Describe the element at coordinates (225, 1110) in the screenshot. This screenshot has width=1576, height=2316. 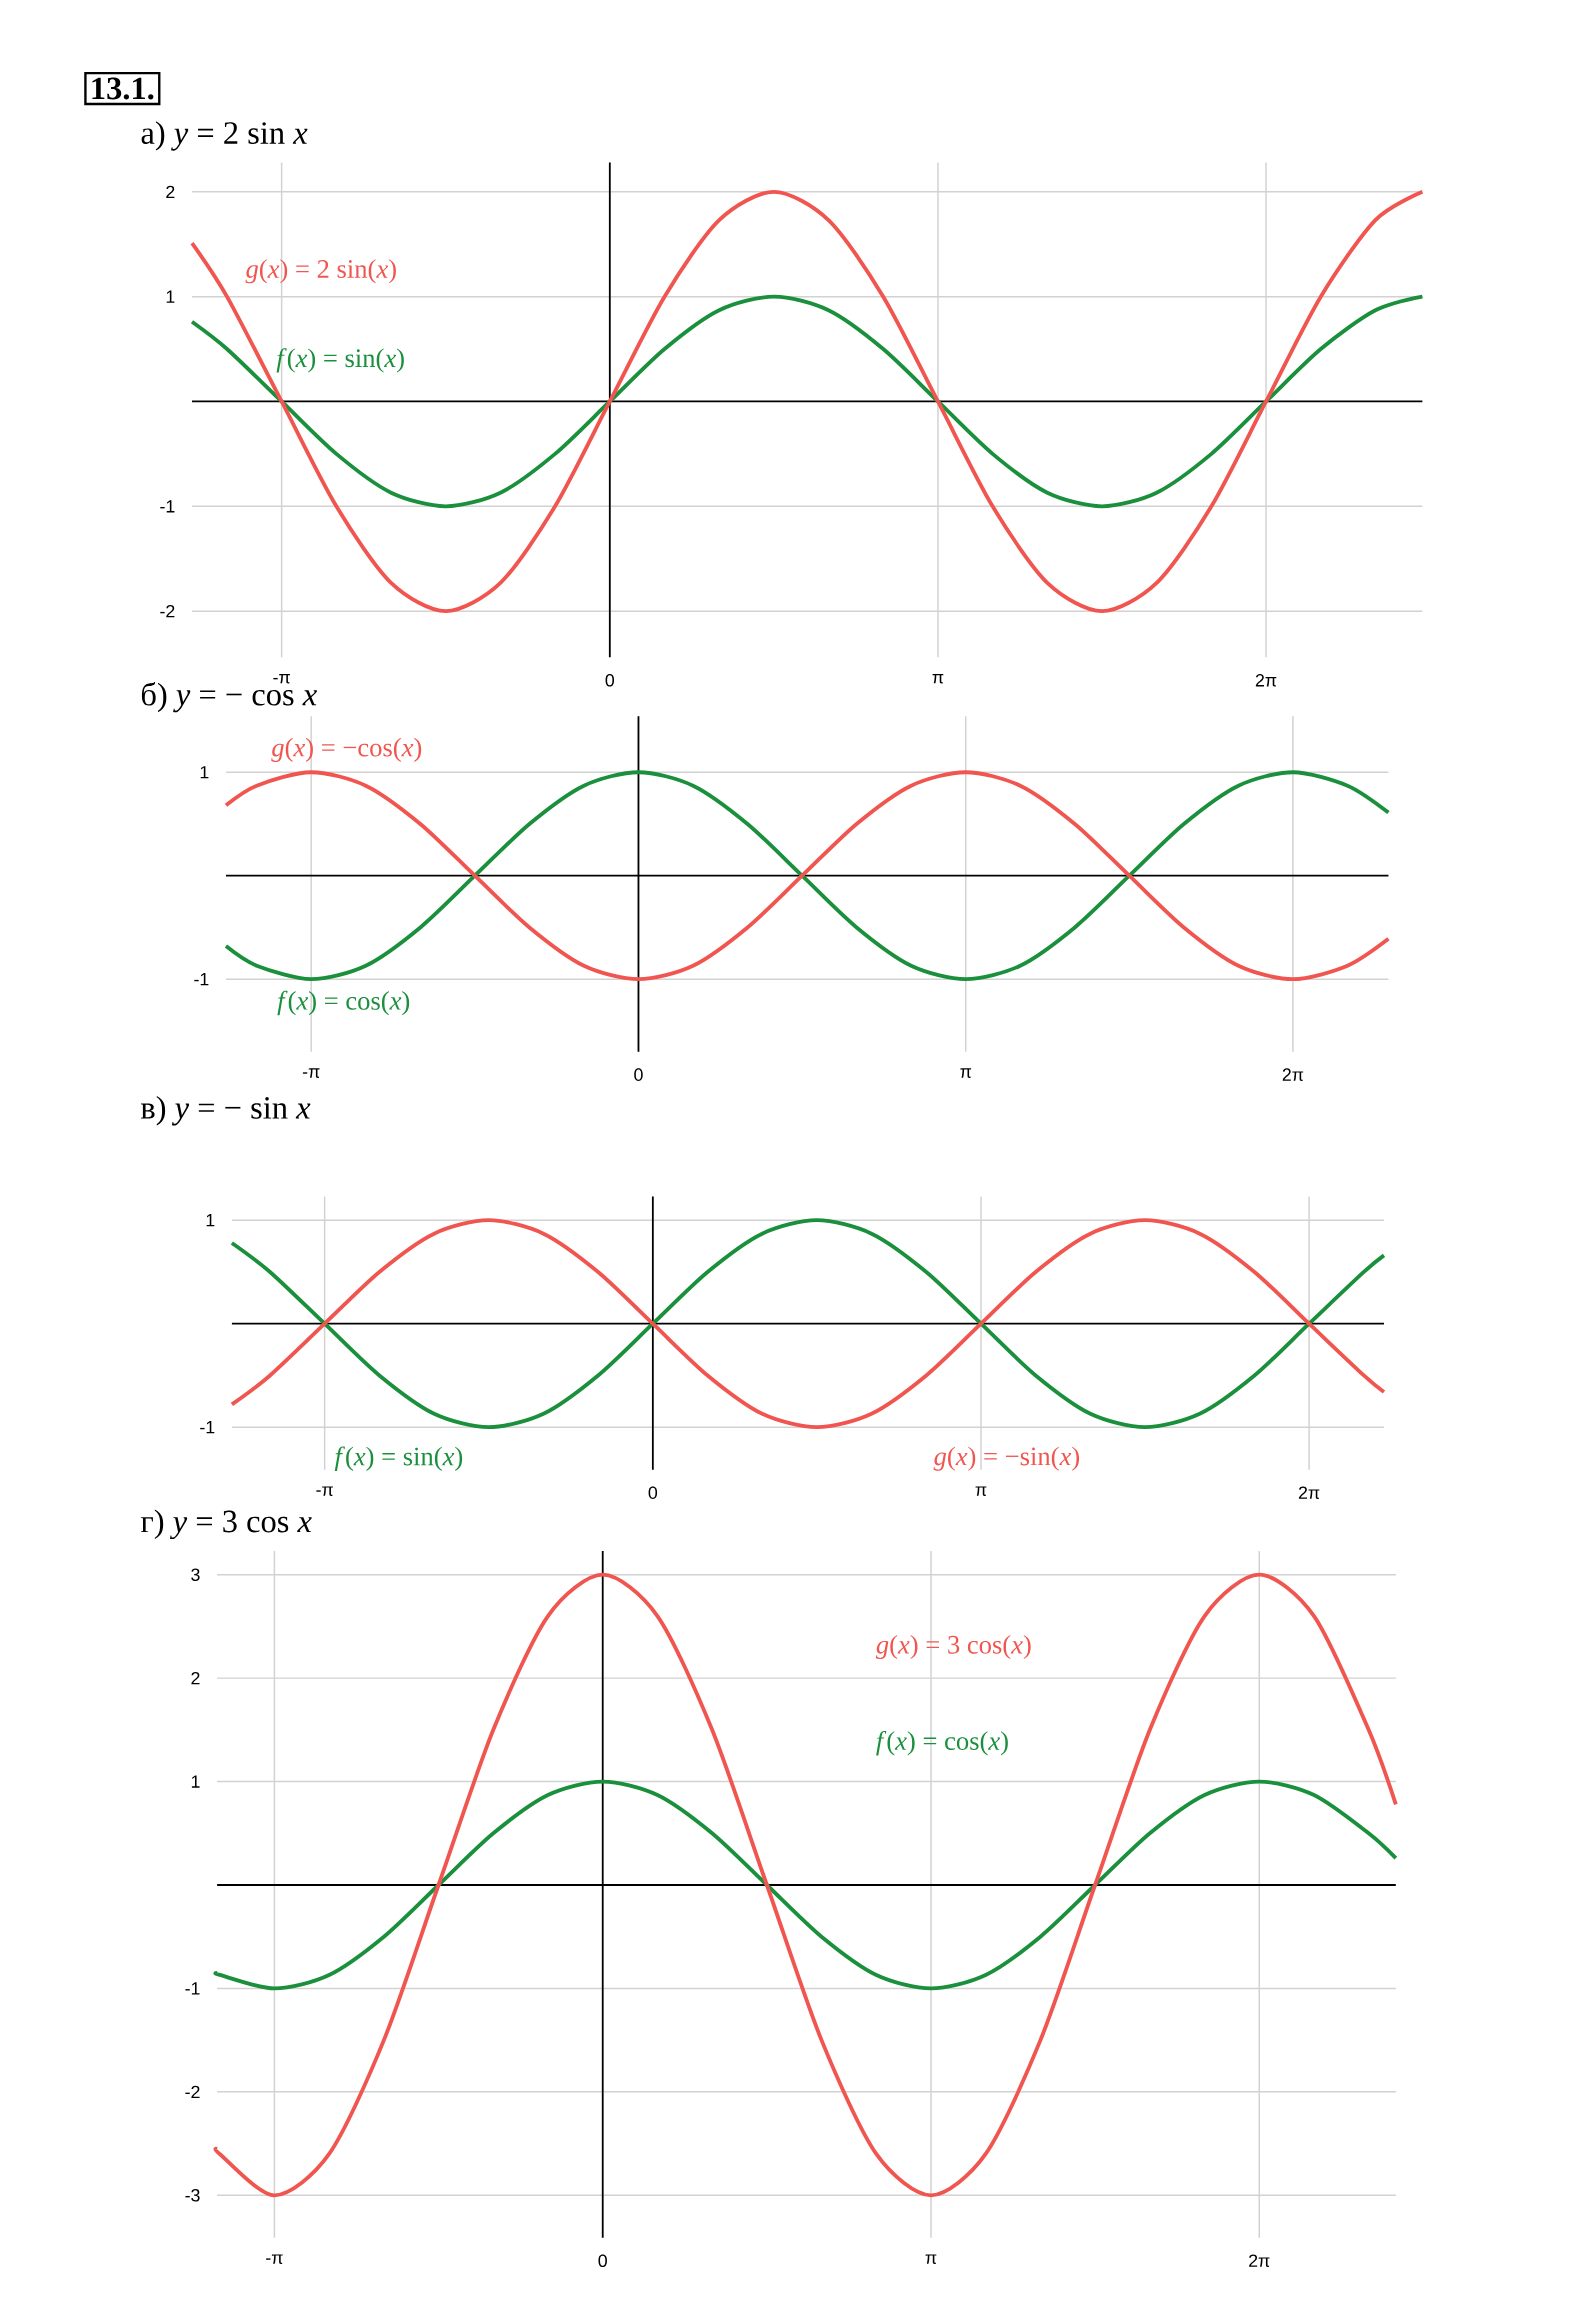
I see `chart-title: в) y = − sin x` at that location.